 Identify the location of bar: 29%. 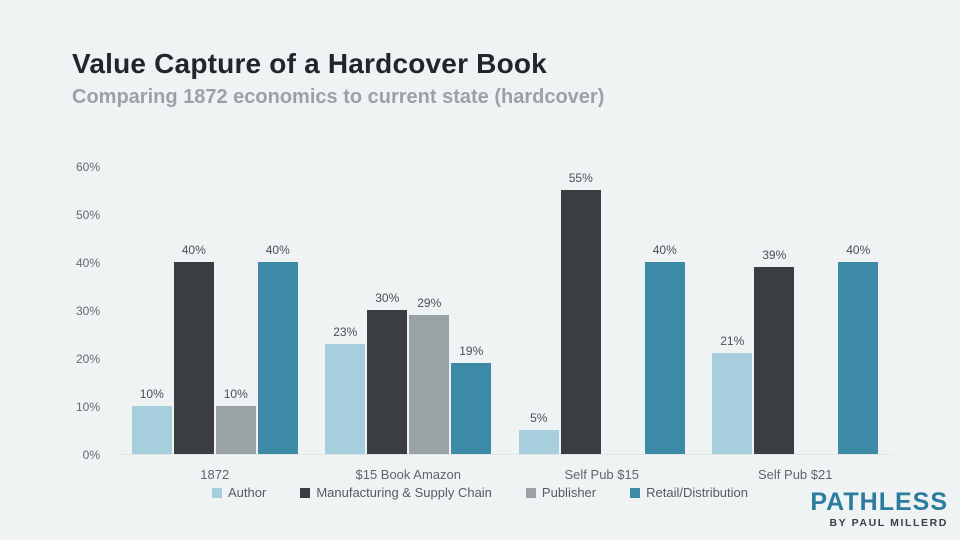
(429, 375).